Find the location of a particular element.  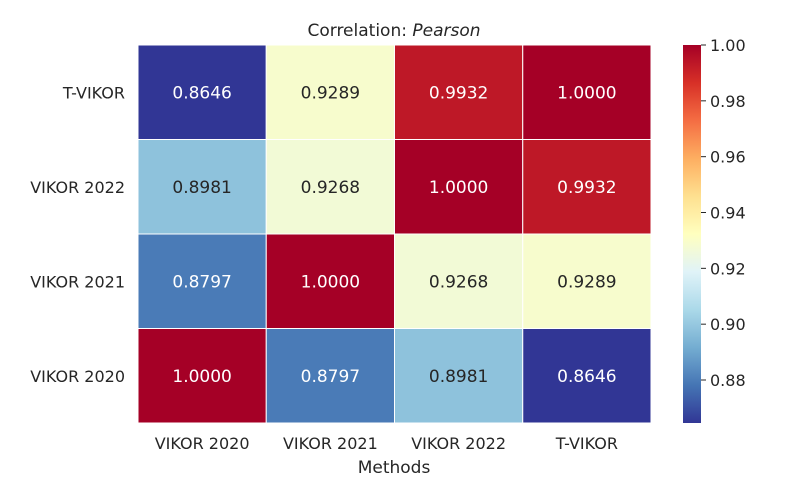

chart-title: Correlation: Pearson is located at coordinates (393, 31).